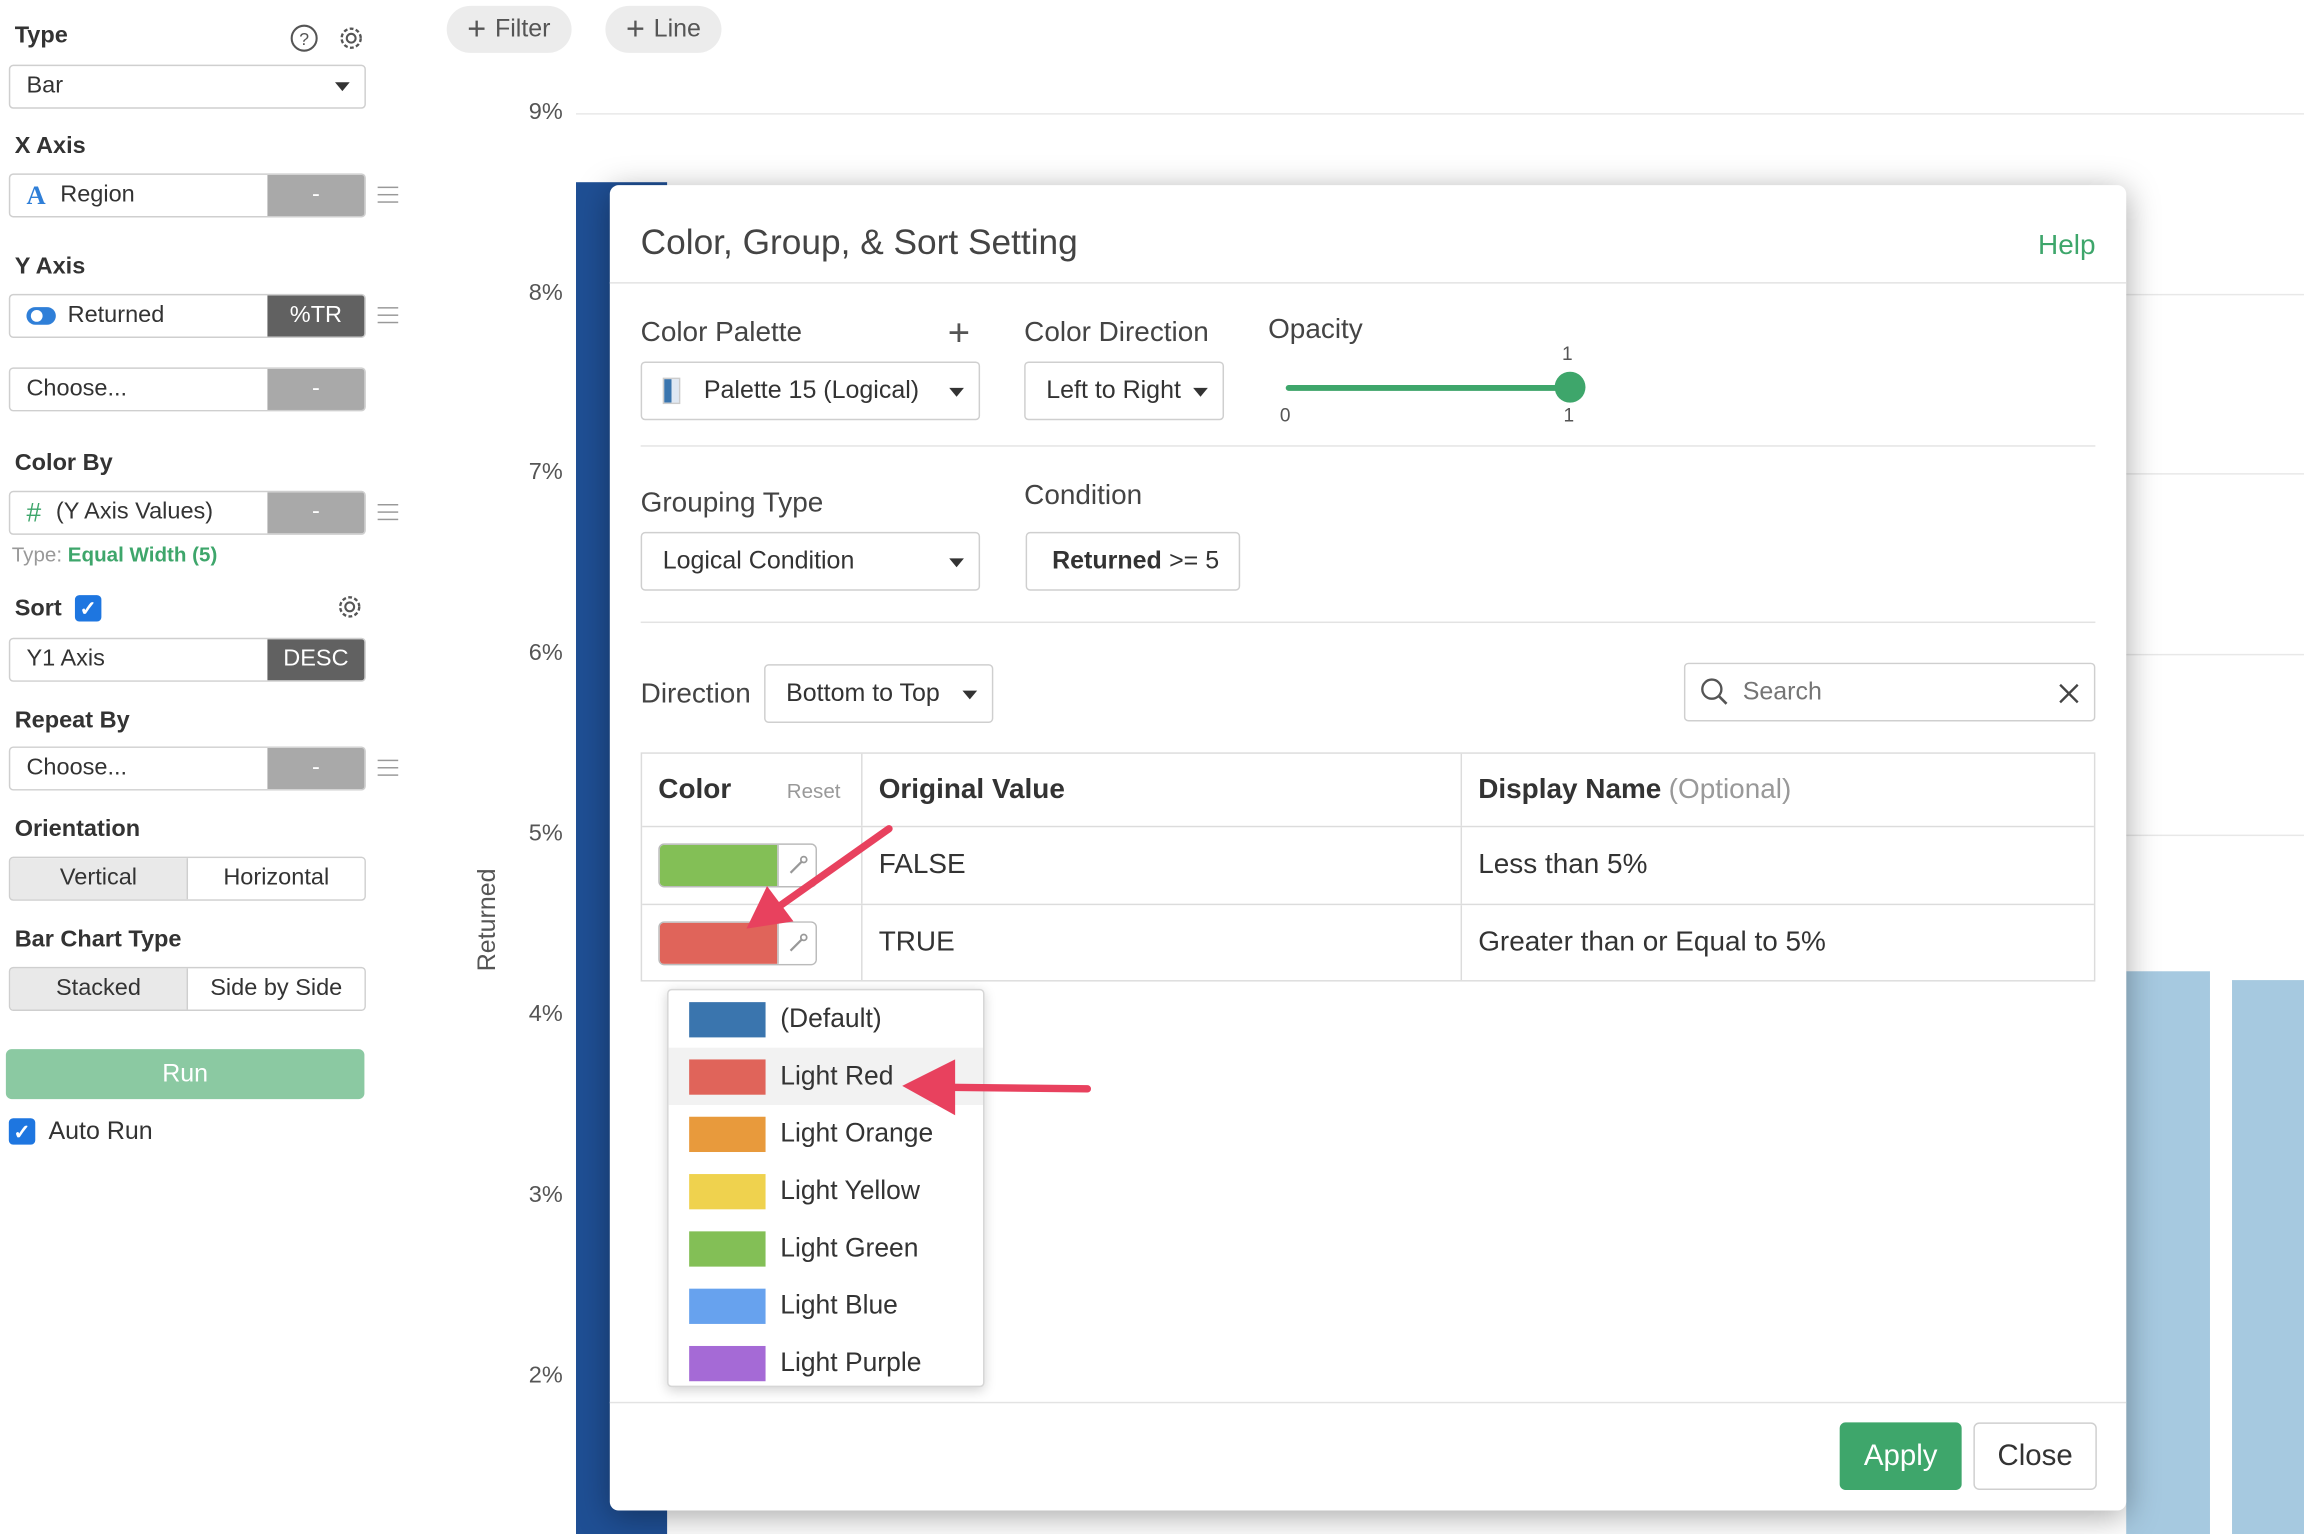  I want to click on y-tick: 8%, so click(545, 293).